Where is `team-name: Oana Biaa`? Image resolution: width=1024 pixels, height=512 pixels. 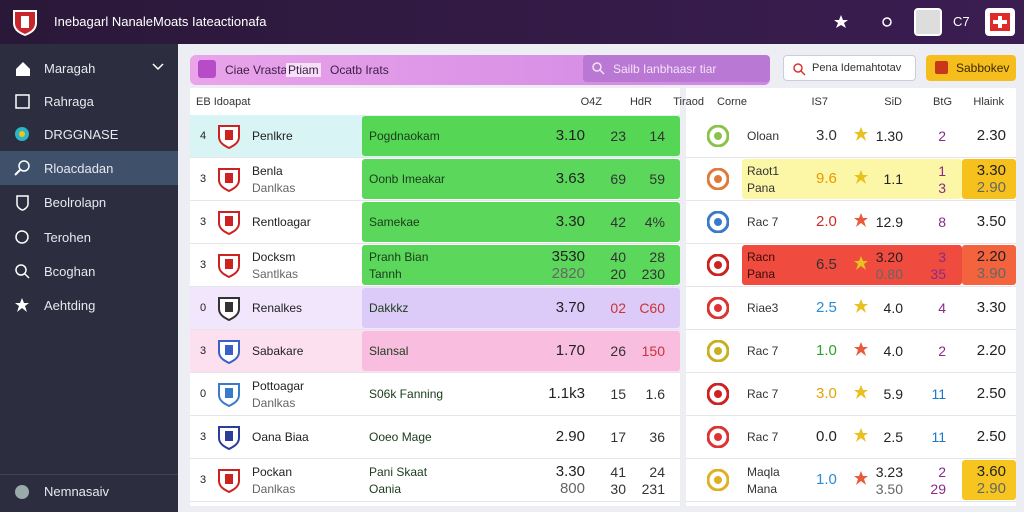 team-name: Oana Biaa is located at coordinates (280, 437).